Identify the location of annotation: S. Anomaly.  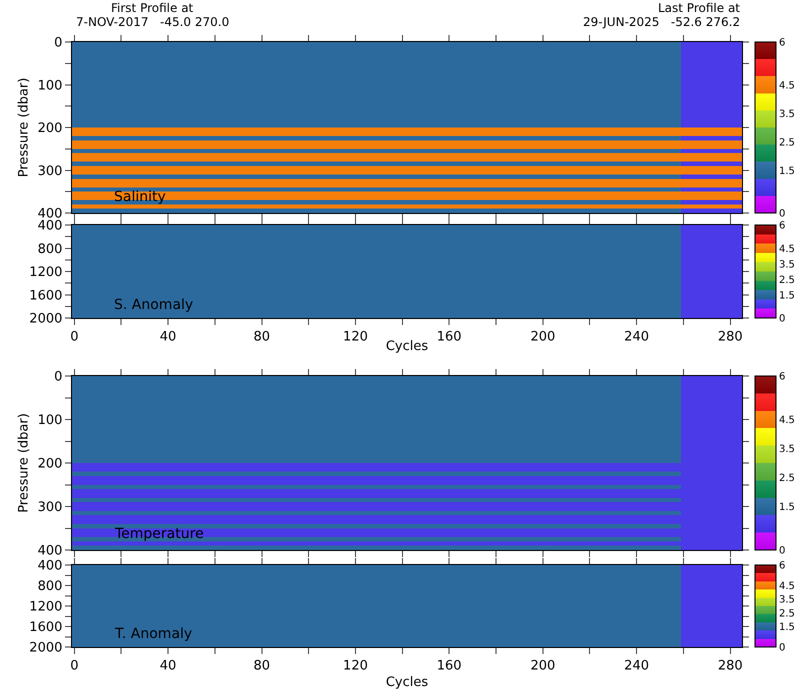
(154, 305).